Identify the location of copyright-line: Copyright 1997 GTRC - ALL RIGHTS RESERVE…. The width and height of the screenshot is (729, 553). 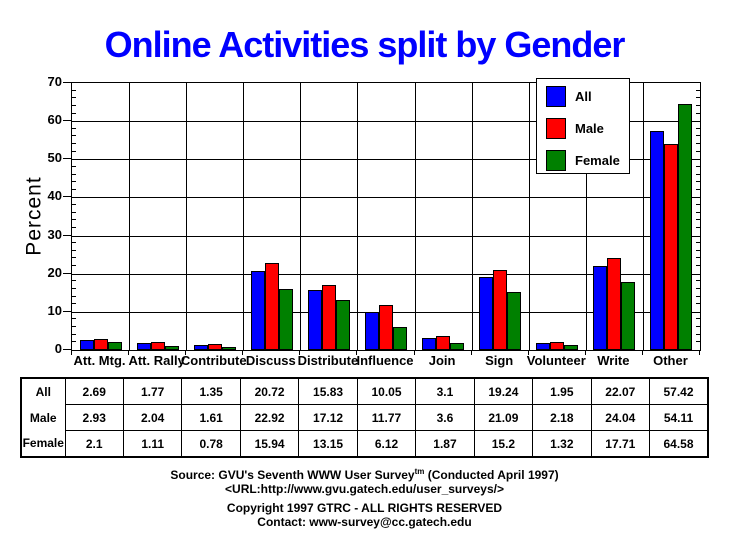
(364, 508).